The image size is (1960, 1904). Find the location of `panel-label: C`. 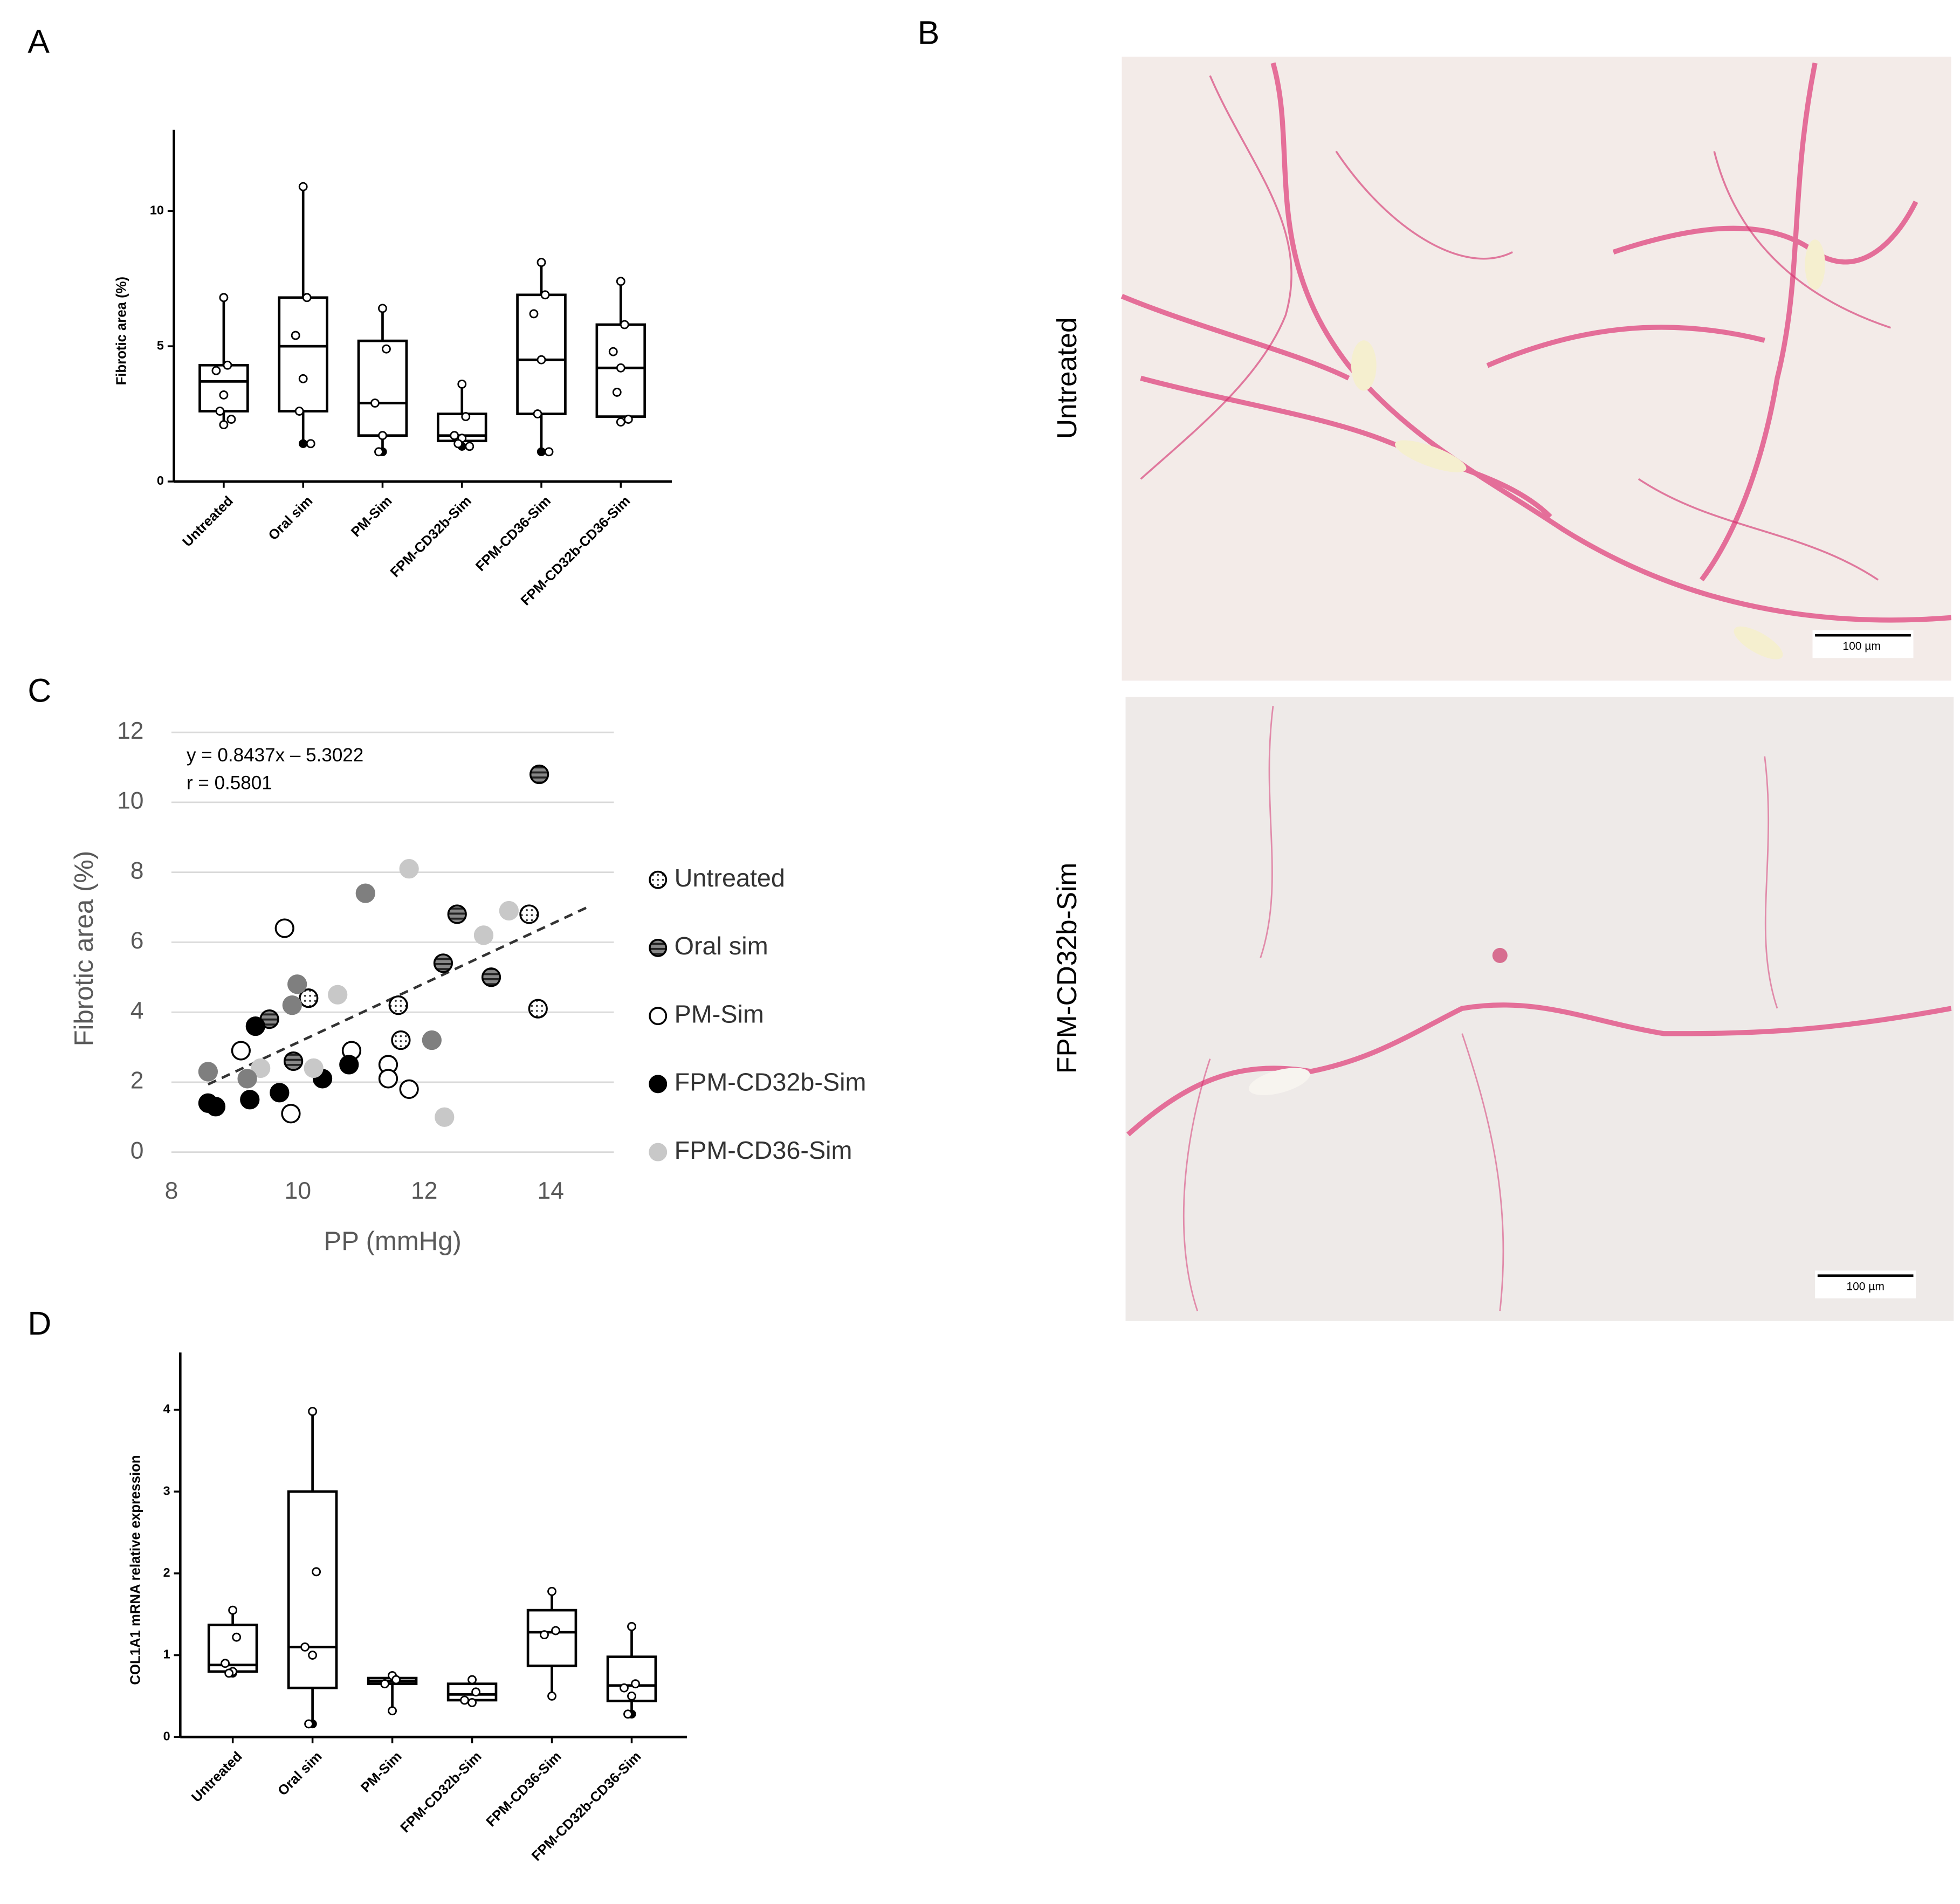

panel-label: C is located at coordinates (39, 690).